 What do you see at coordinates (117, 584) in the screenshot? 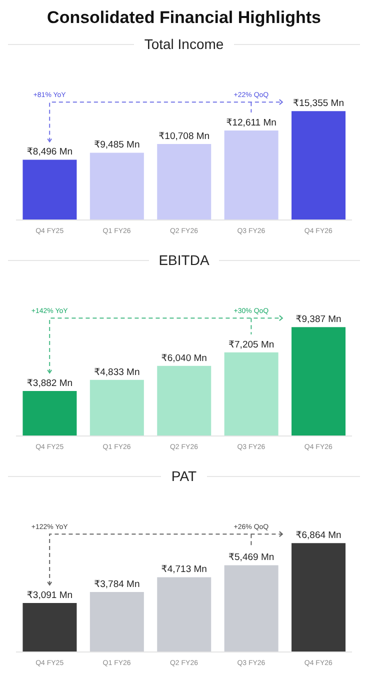
I see `data-label: ₹3,784 Mn` at bounding box center [117, 584].